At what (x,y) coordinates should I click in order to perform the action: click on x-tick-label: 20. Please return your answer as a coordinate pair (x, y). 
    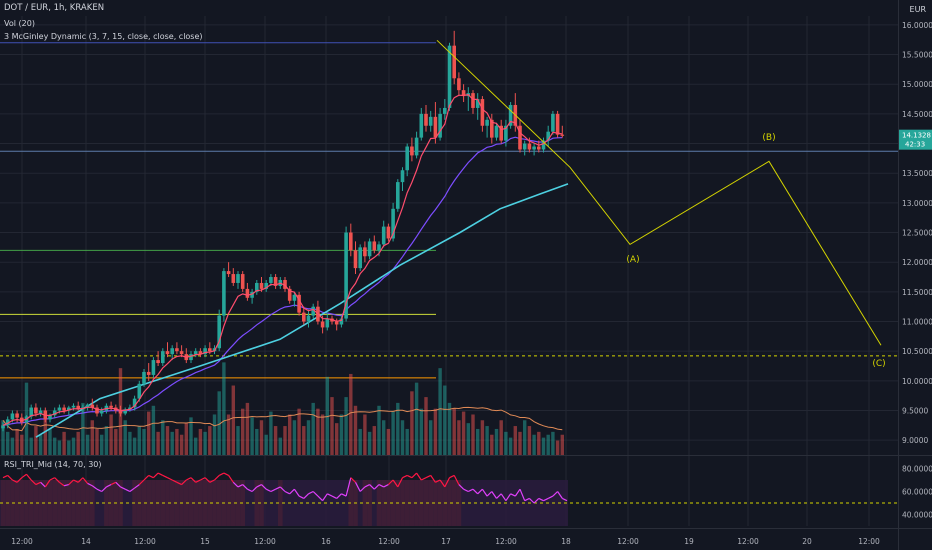
    Looking at the image, I should click on (807, 541).